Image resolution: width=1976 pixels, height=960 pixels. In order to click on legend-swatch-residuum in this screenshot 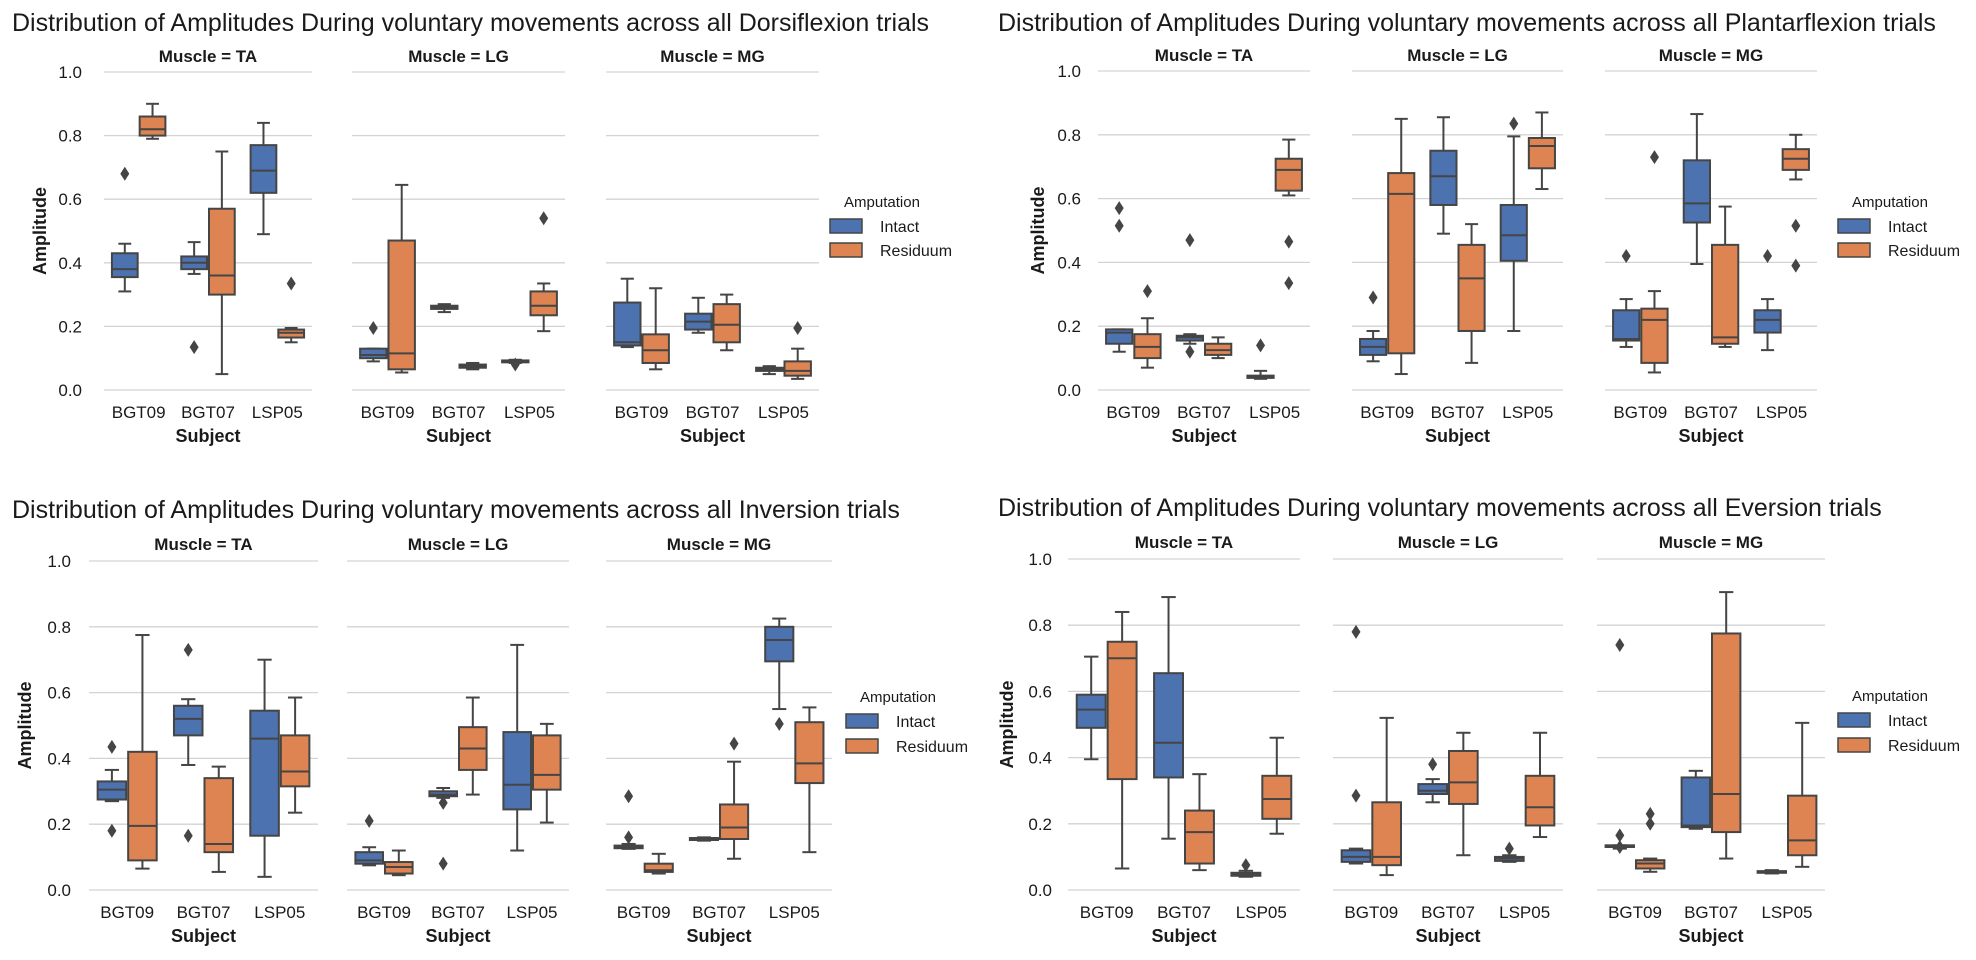, I will do `click(1854, 745)`.